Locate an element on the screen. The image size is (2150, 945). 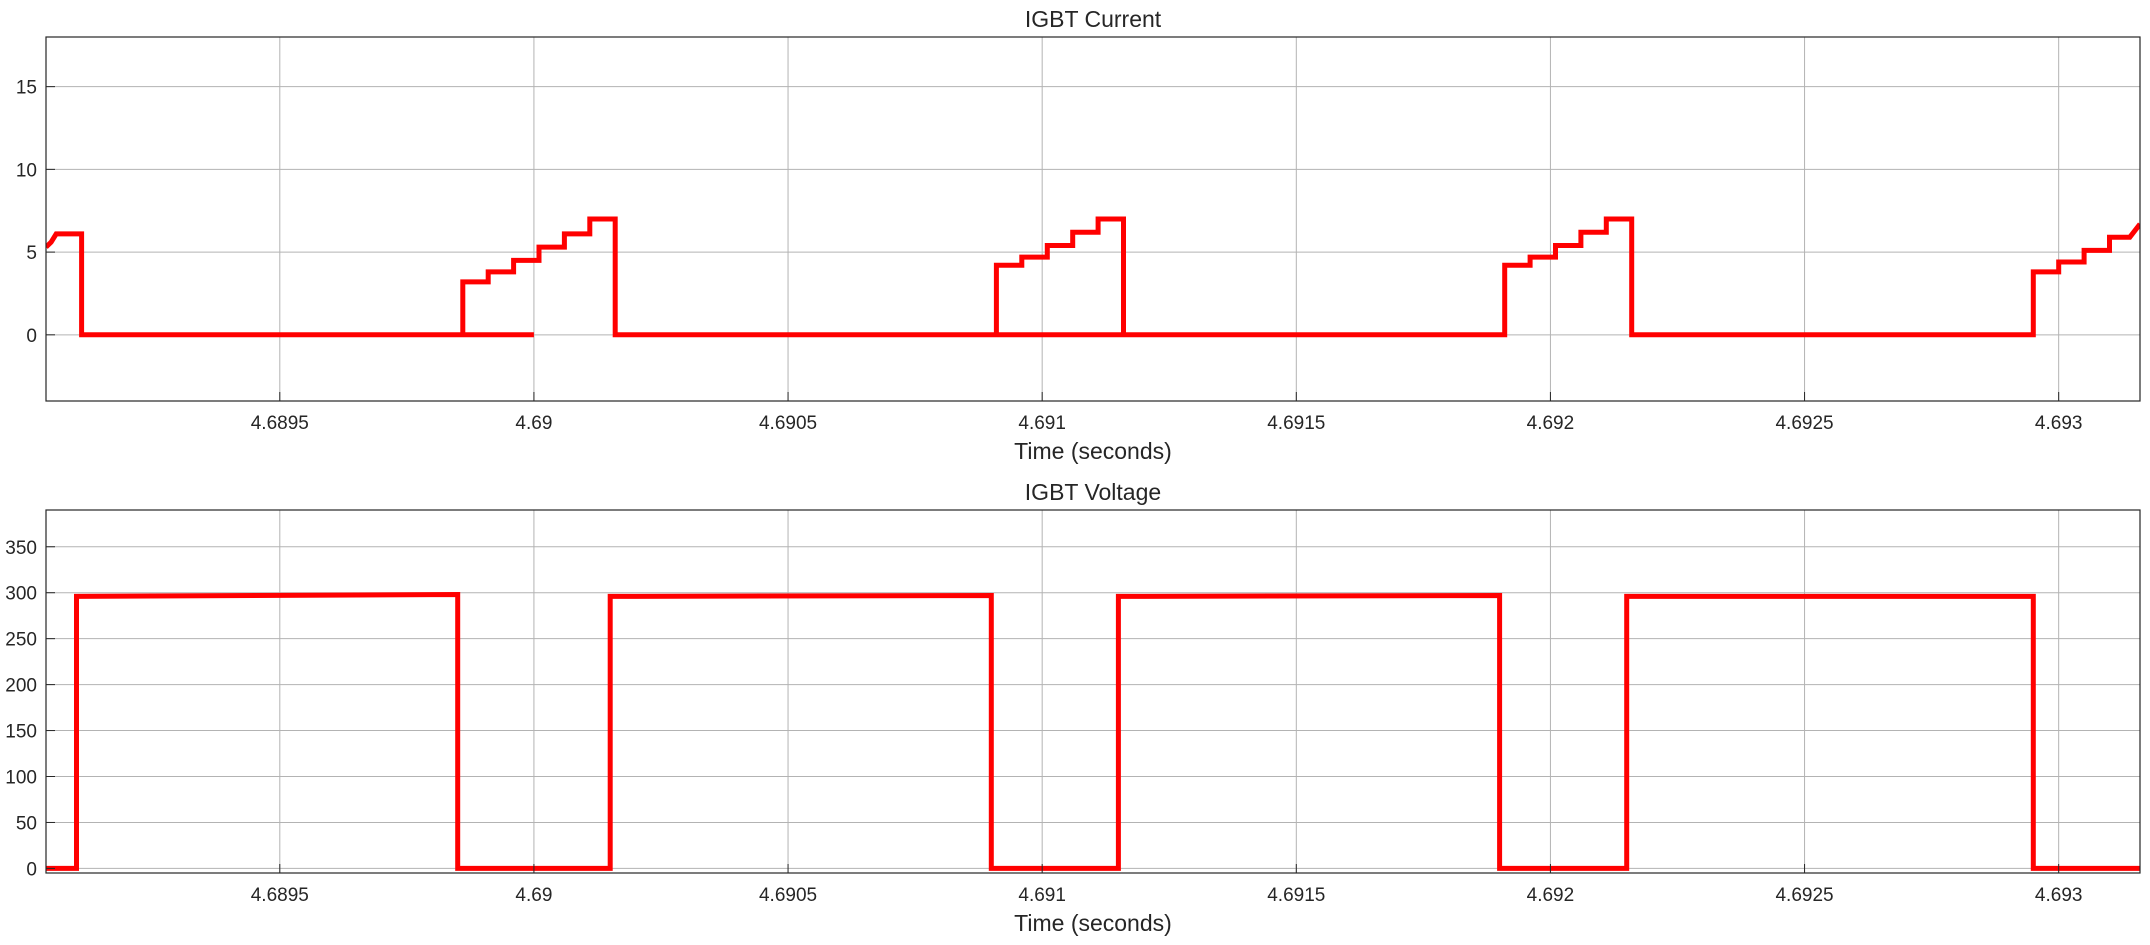
voltage-y-tick-label: 50 is located at coordinates (26, 823).